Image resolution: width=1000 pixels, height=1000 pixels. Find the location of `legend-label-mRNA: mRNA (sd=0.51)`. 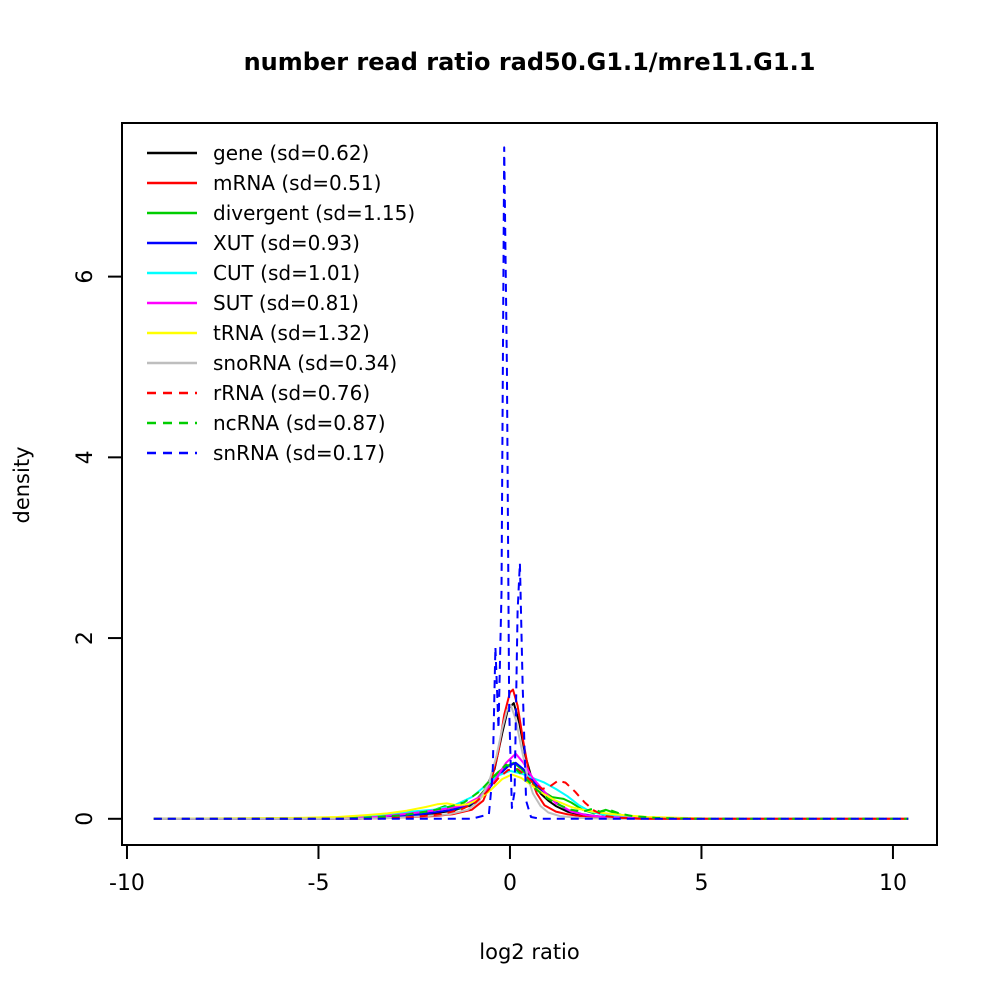

legend-label-mRNA: mRNA (sd=0.51) is located at coordinates (297, 183).